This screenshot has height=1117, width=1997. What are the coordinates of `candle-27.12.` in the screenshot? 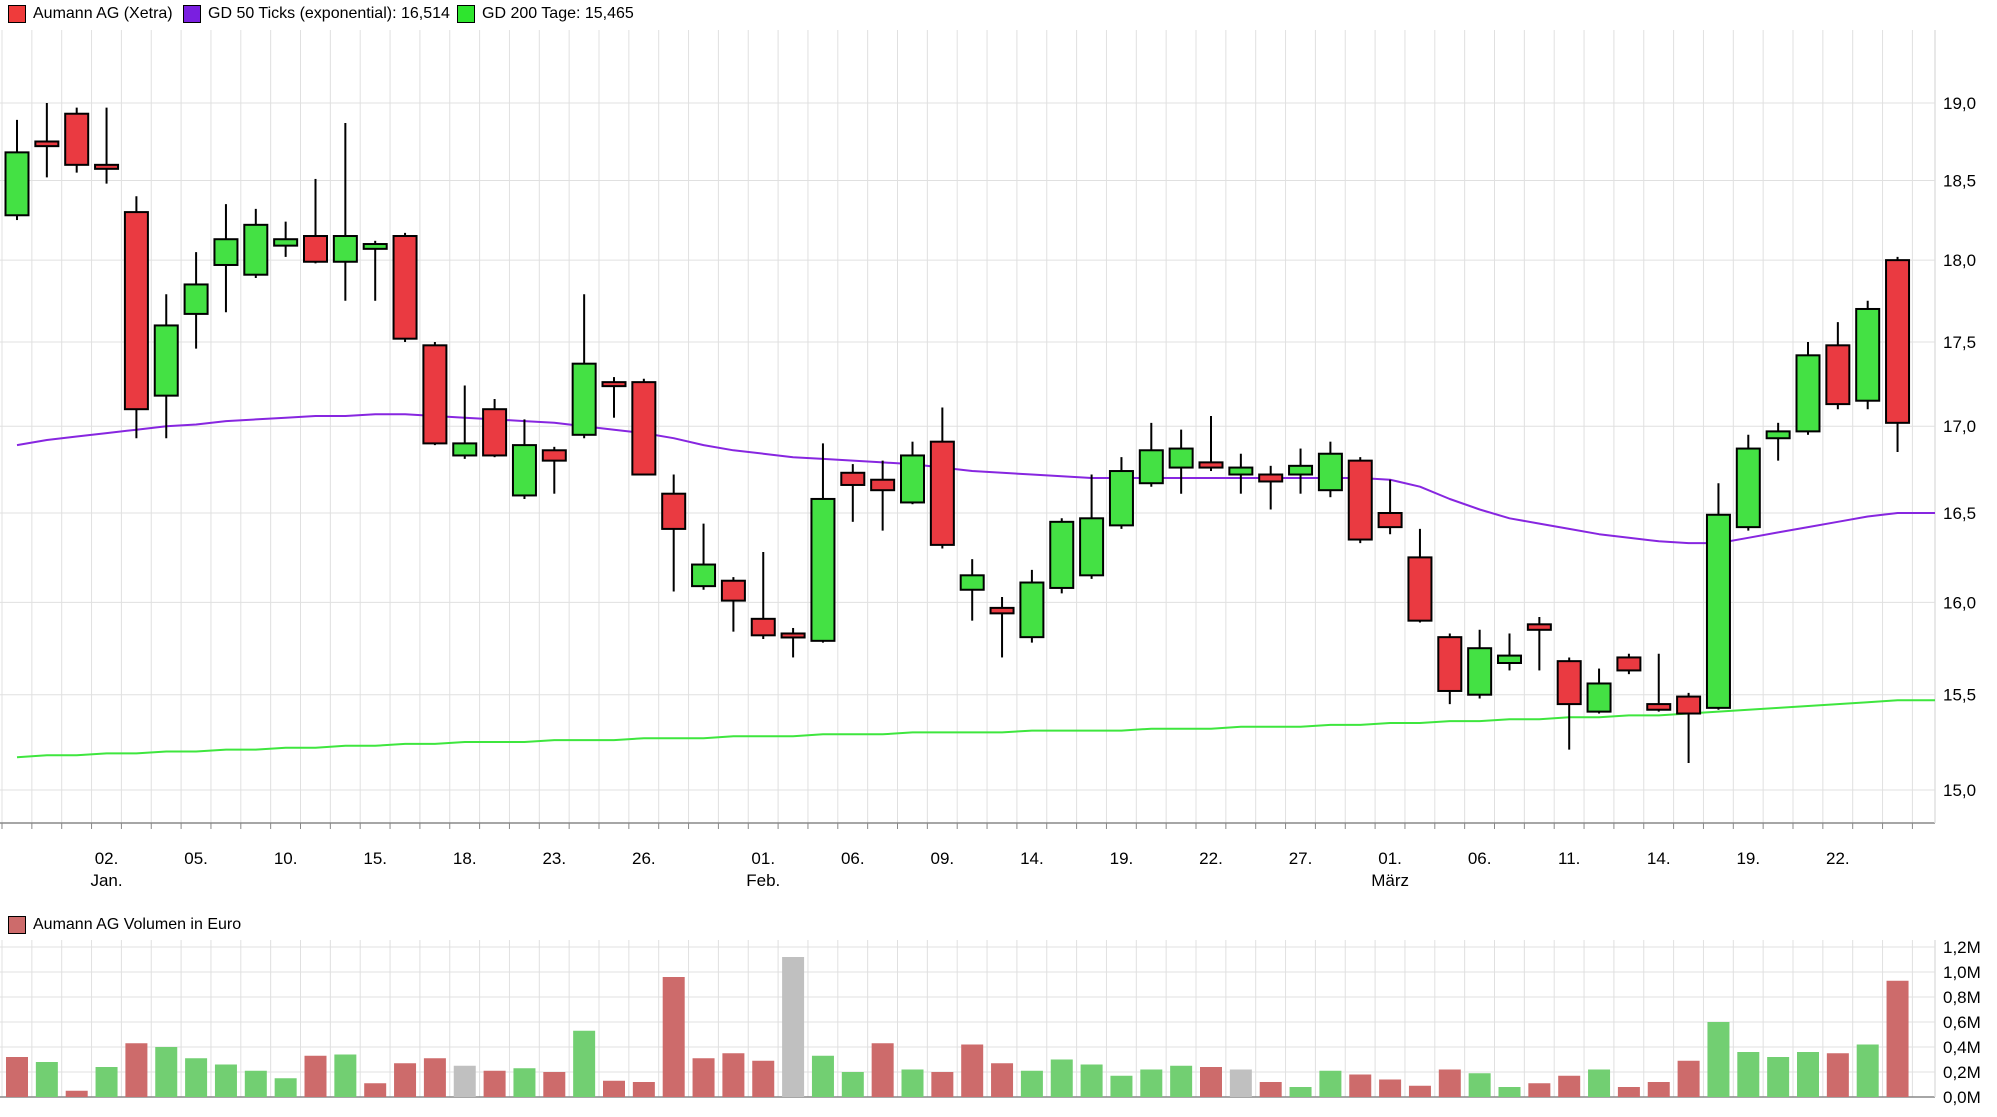 It's located at (17, 184).